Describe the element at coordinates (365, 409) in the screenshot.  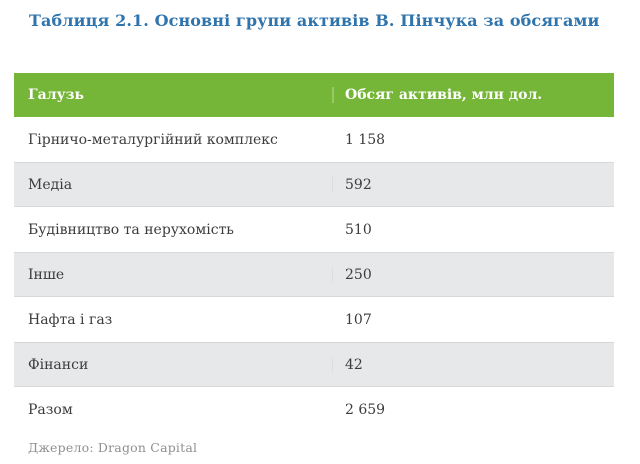
I see `row-value: 2 659` at that location.